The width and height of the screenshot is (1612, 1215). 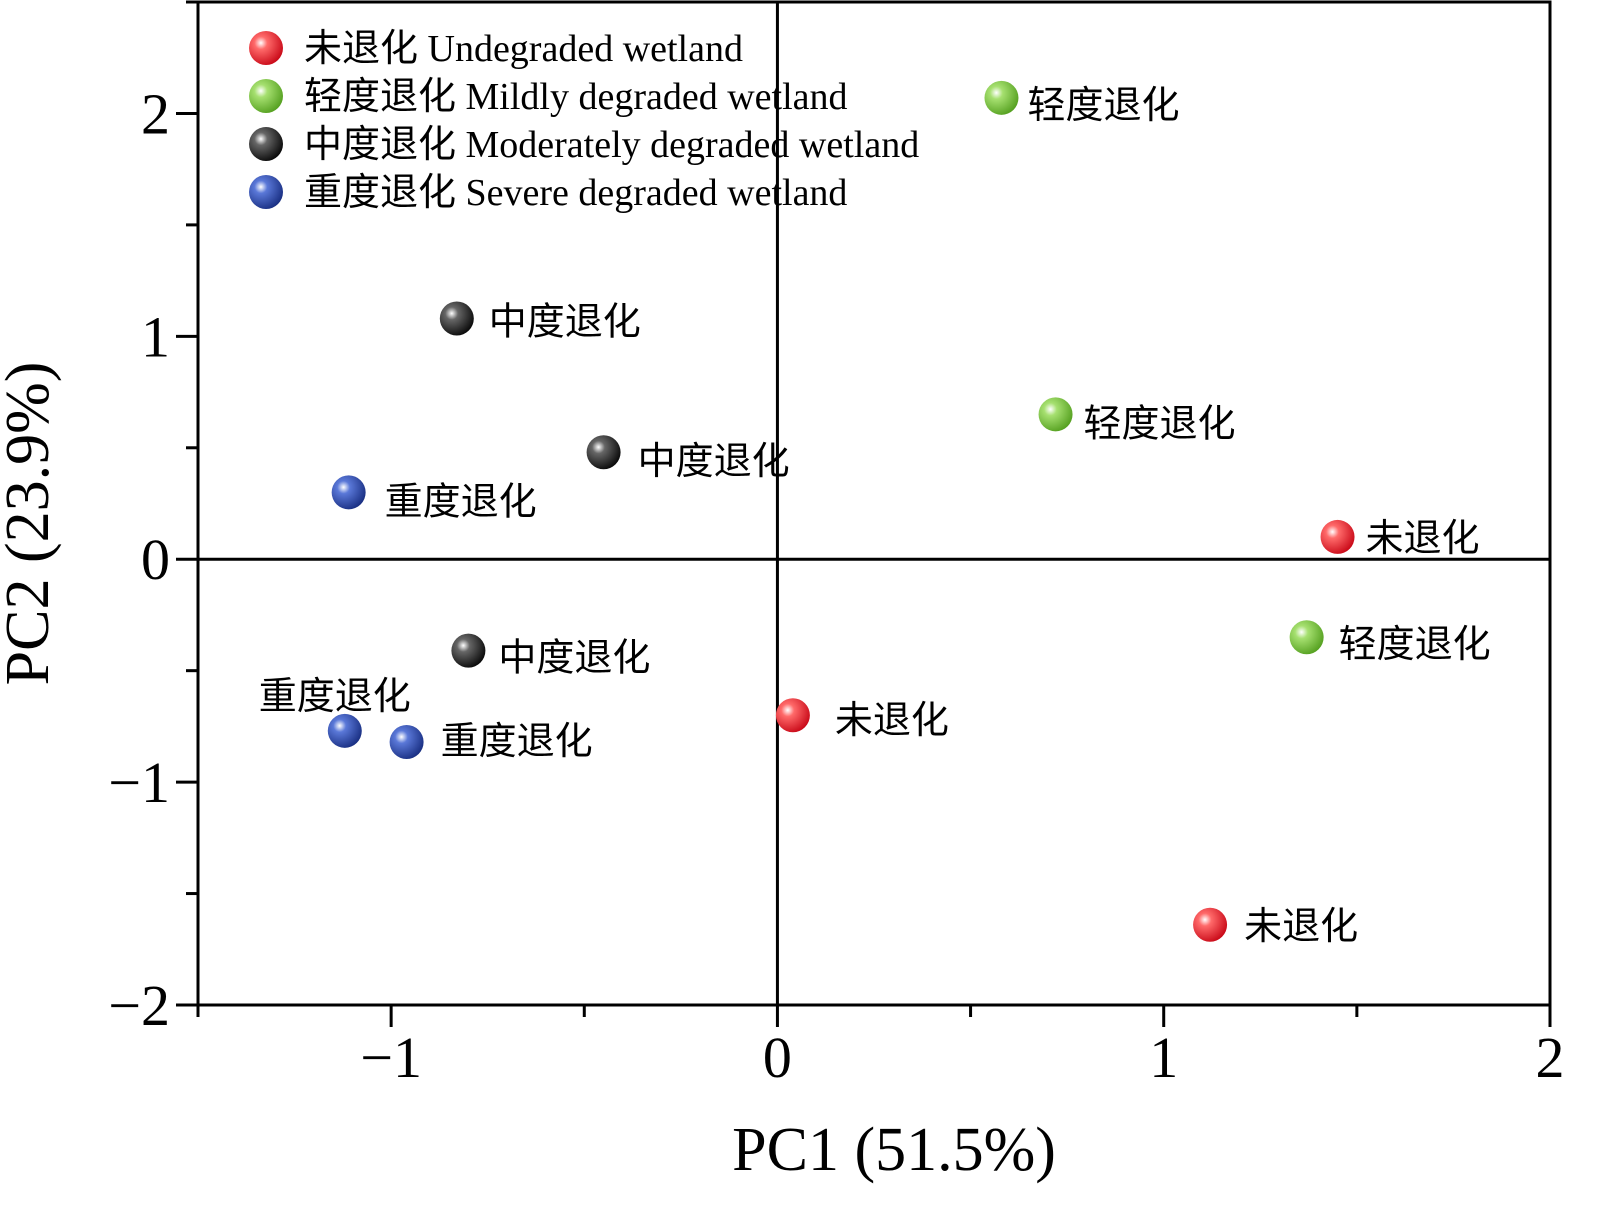 I want to click on y-tick-label: 1, so click(x=155, y=336).